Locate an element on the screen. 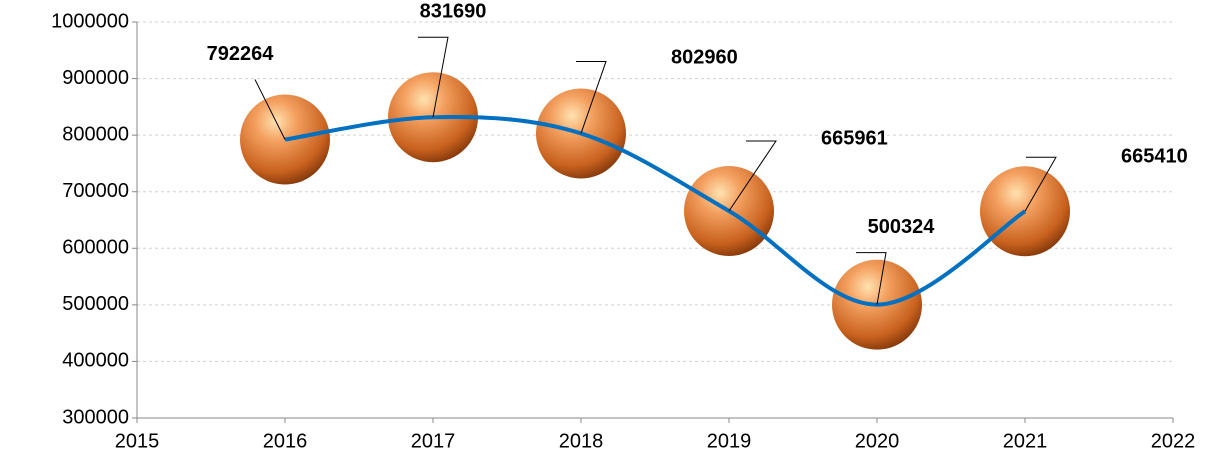 The width and height of the screenshot is (1205, 461). x-tick-label: 2021 is located at coordinates (1025, 441).